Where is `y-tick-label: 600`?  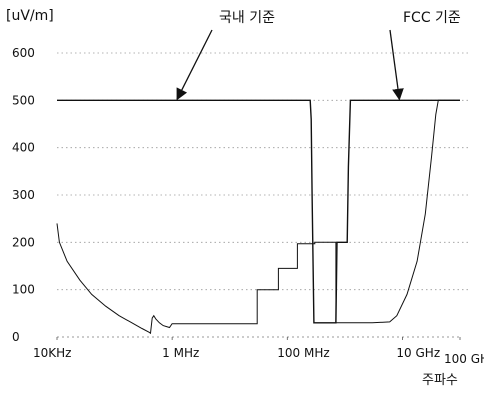
y-tick-label: 600 is located at coordinates (23, 53).